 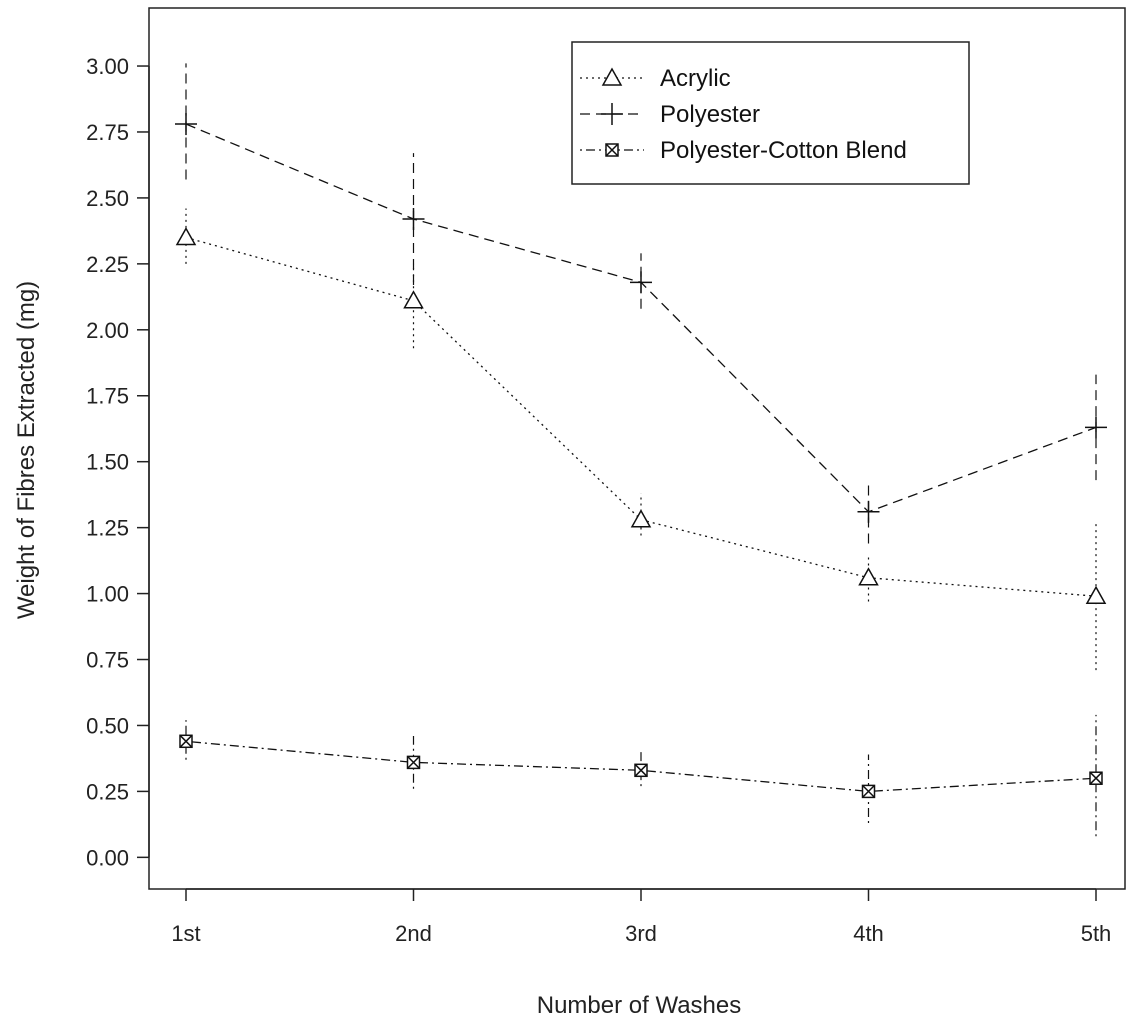 I want to click on legend-label: Polyester-Cotton Blend, so click(x=783, y=150).